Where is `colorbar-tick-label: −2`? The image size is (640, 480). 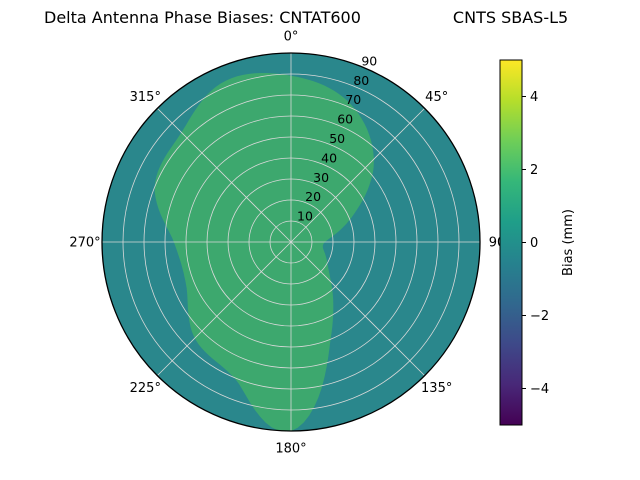 colorbar-tick-label: −2 is located at coordinates (539, 316).